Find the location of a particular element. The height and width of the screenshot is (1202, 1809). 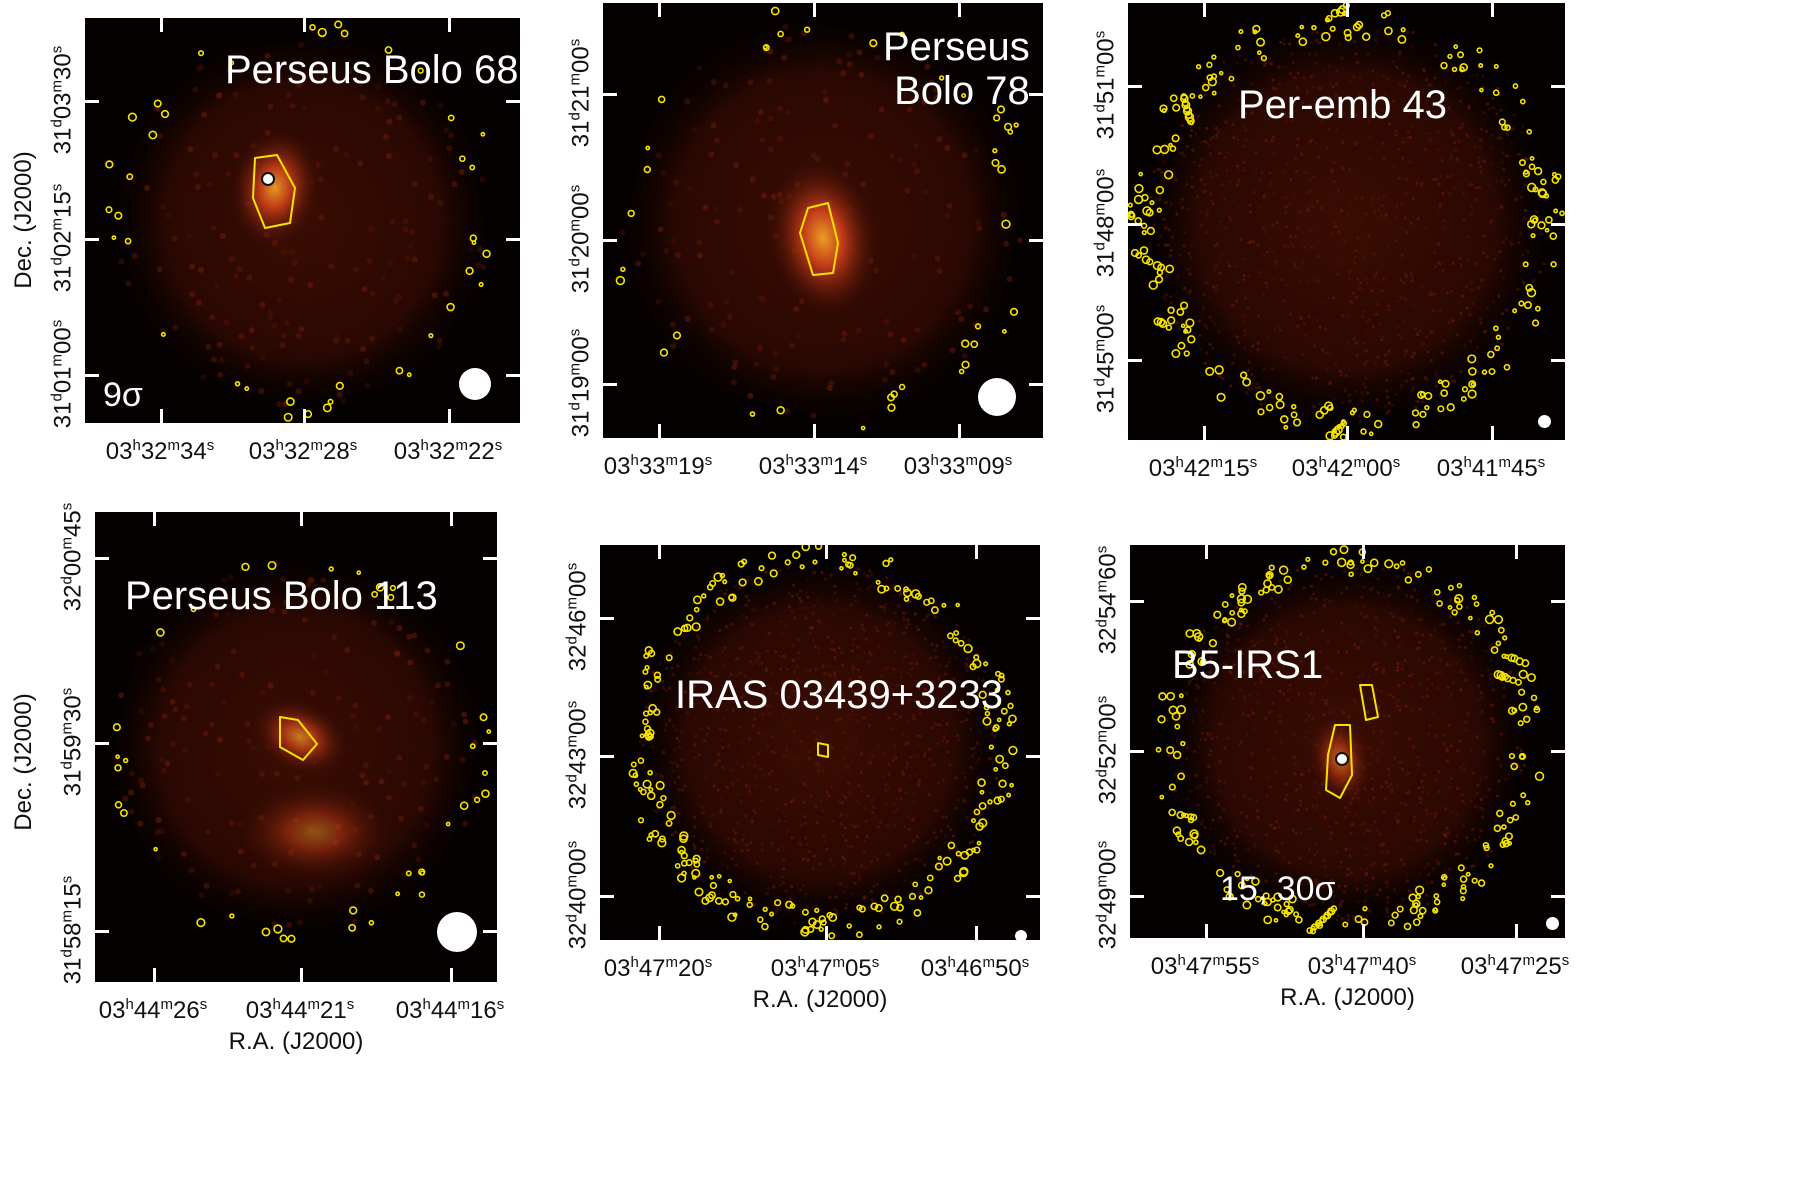

source-emission is located at coordinates (300, 737).